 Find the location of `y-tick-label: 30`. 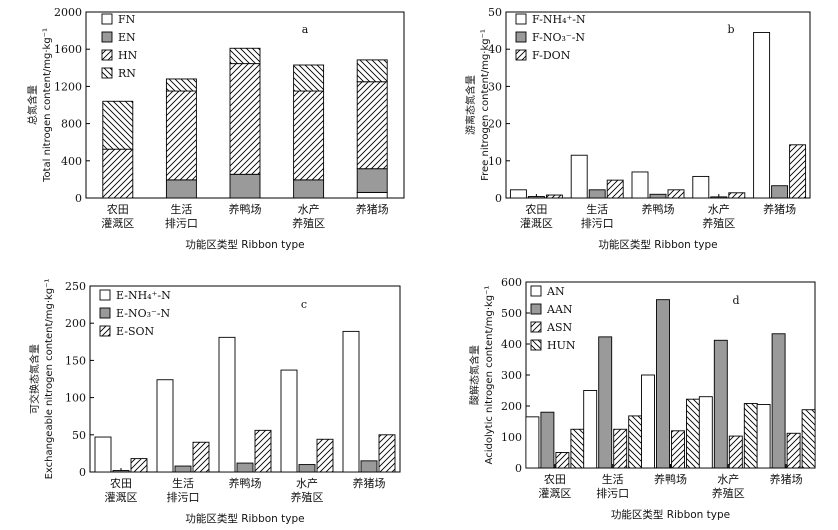

y-tick-label: 30 is located at coordinates (495, 86).